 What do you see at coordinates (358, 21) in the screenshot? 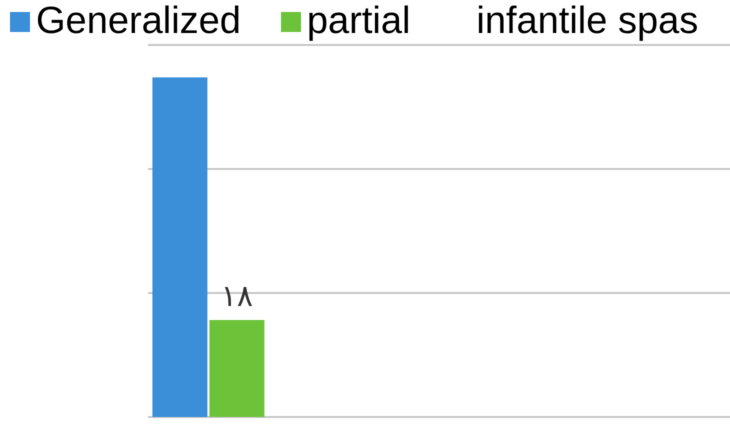
I see `legend-label: partial` at bounding box center [358, 21].